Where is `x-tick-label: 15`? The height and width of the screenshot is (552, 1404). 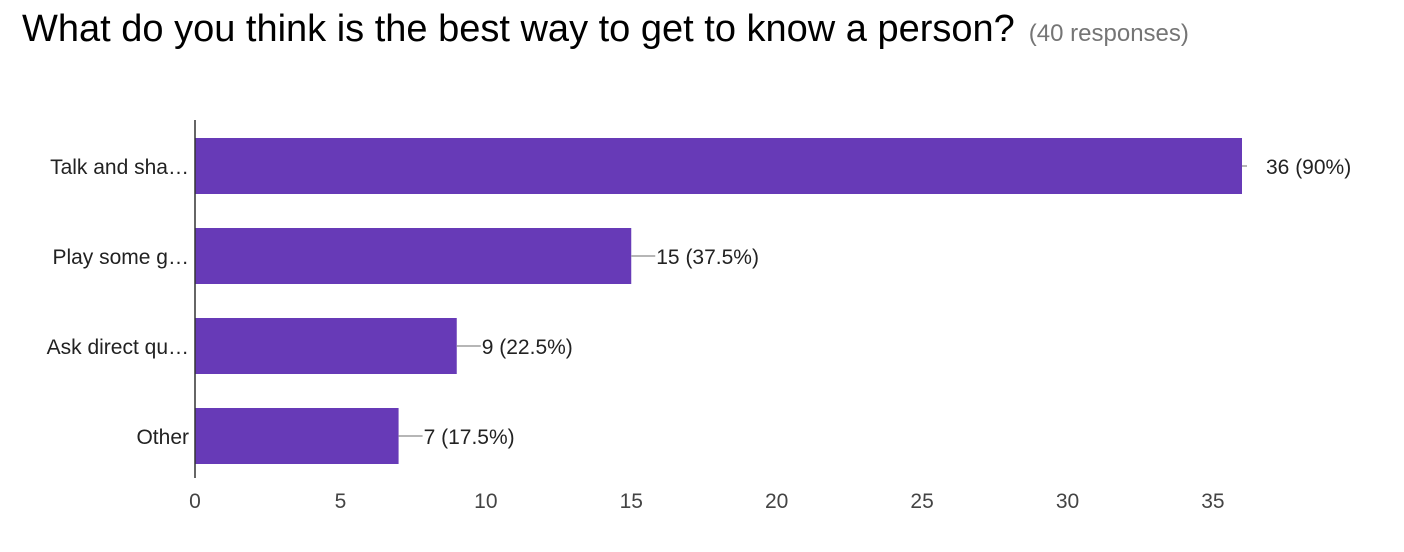
x-tick-label: 15 is located at coordinates (631, 501).